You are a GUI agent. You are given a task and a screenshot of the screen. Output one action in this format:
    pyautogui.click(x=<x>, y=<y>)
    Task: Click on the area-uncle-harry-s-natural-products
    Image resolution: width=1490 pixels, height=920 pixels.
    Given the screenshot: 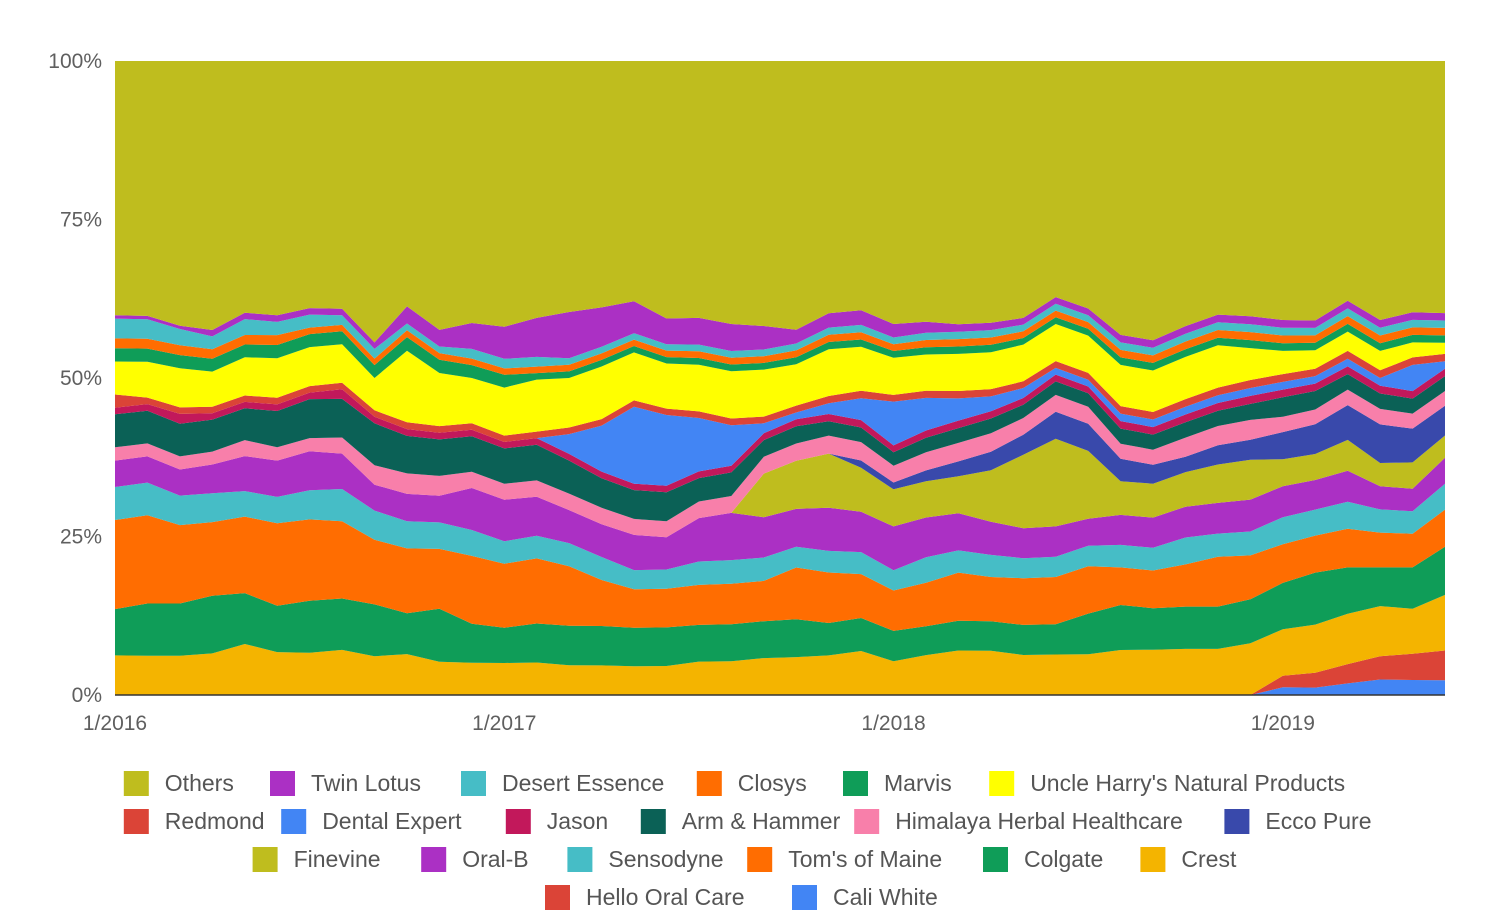 What is the action you would take?
    pyautogui.click(x=780, y=380)
    